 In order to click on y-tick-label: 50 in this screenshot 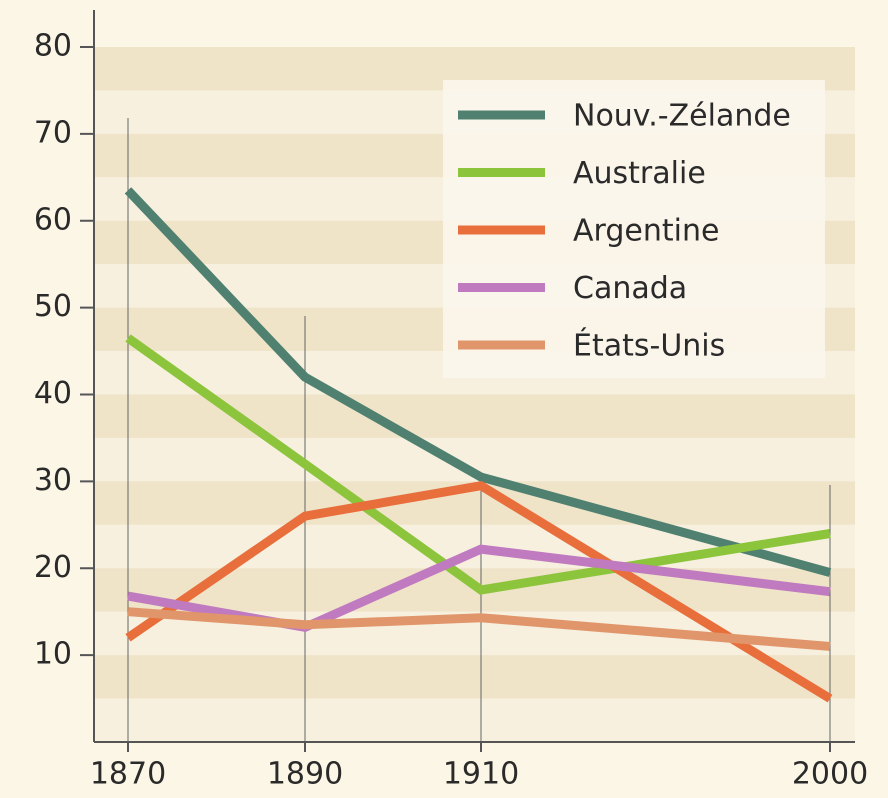, I will do `click(53, 306)`.